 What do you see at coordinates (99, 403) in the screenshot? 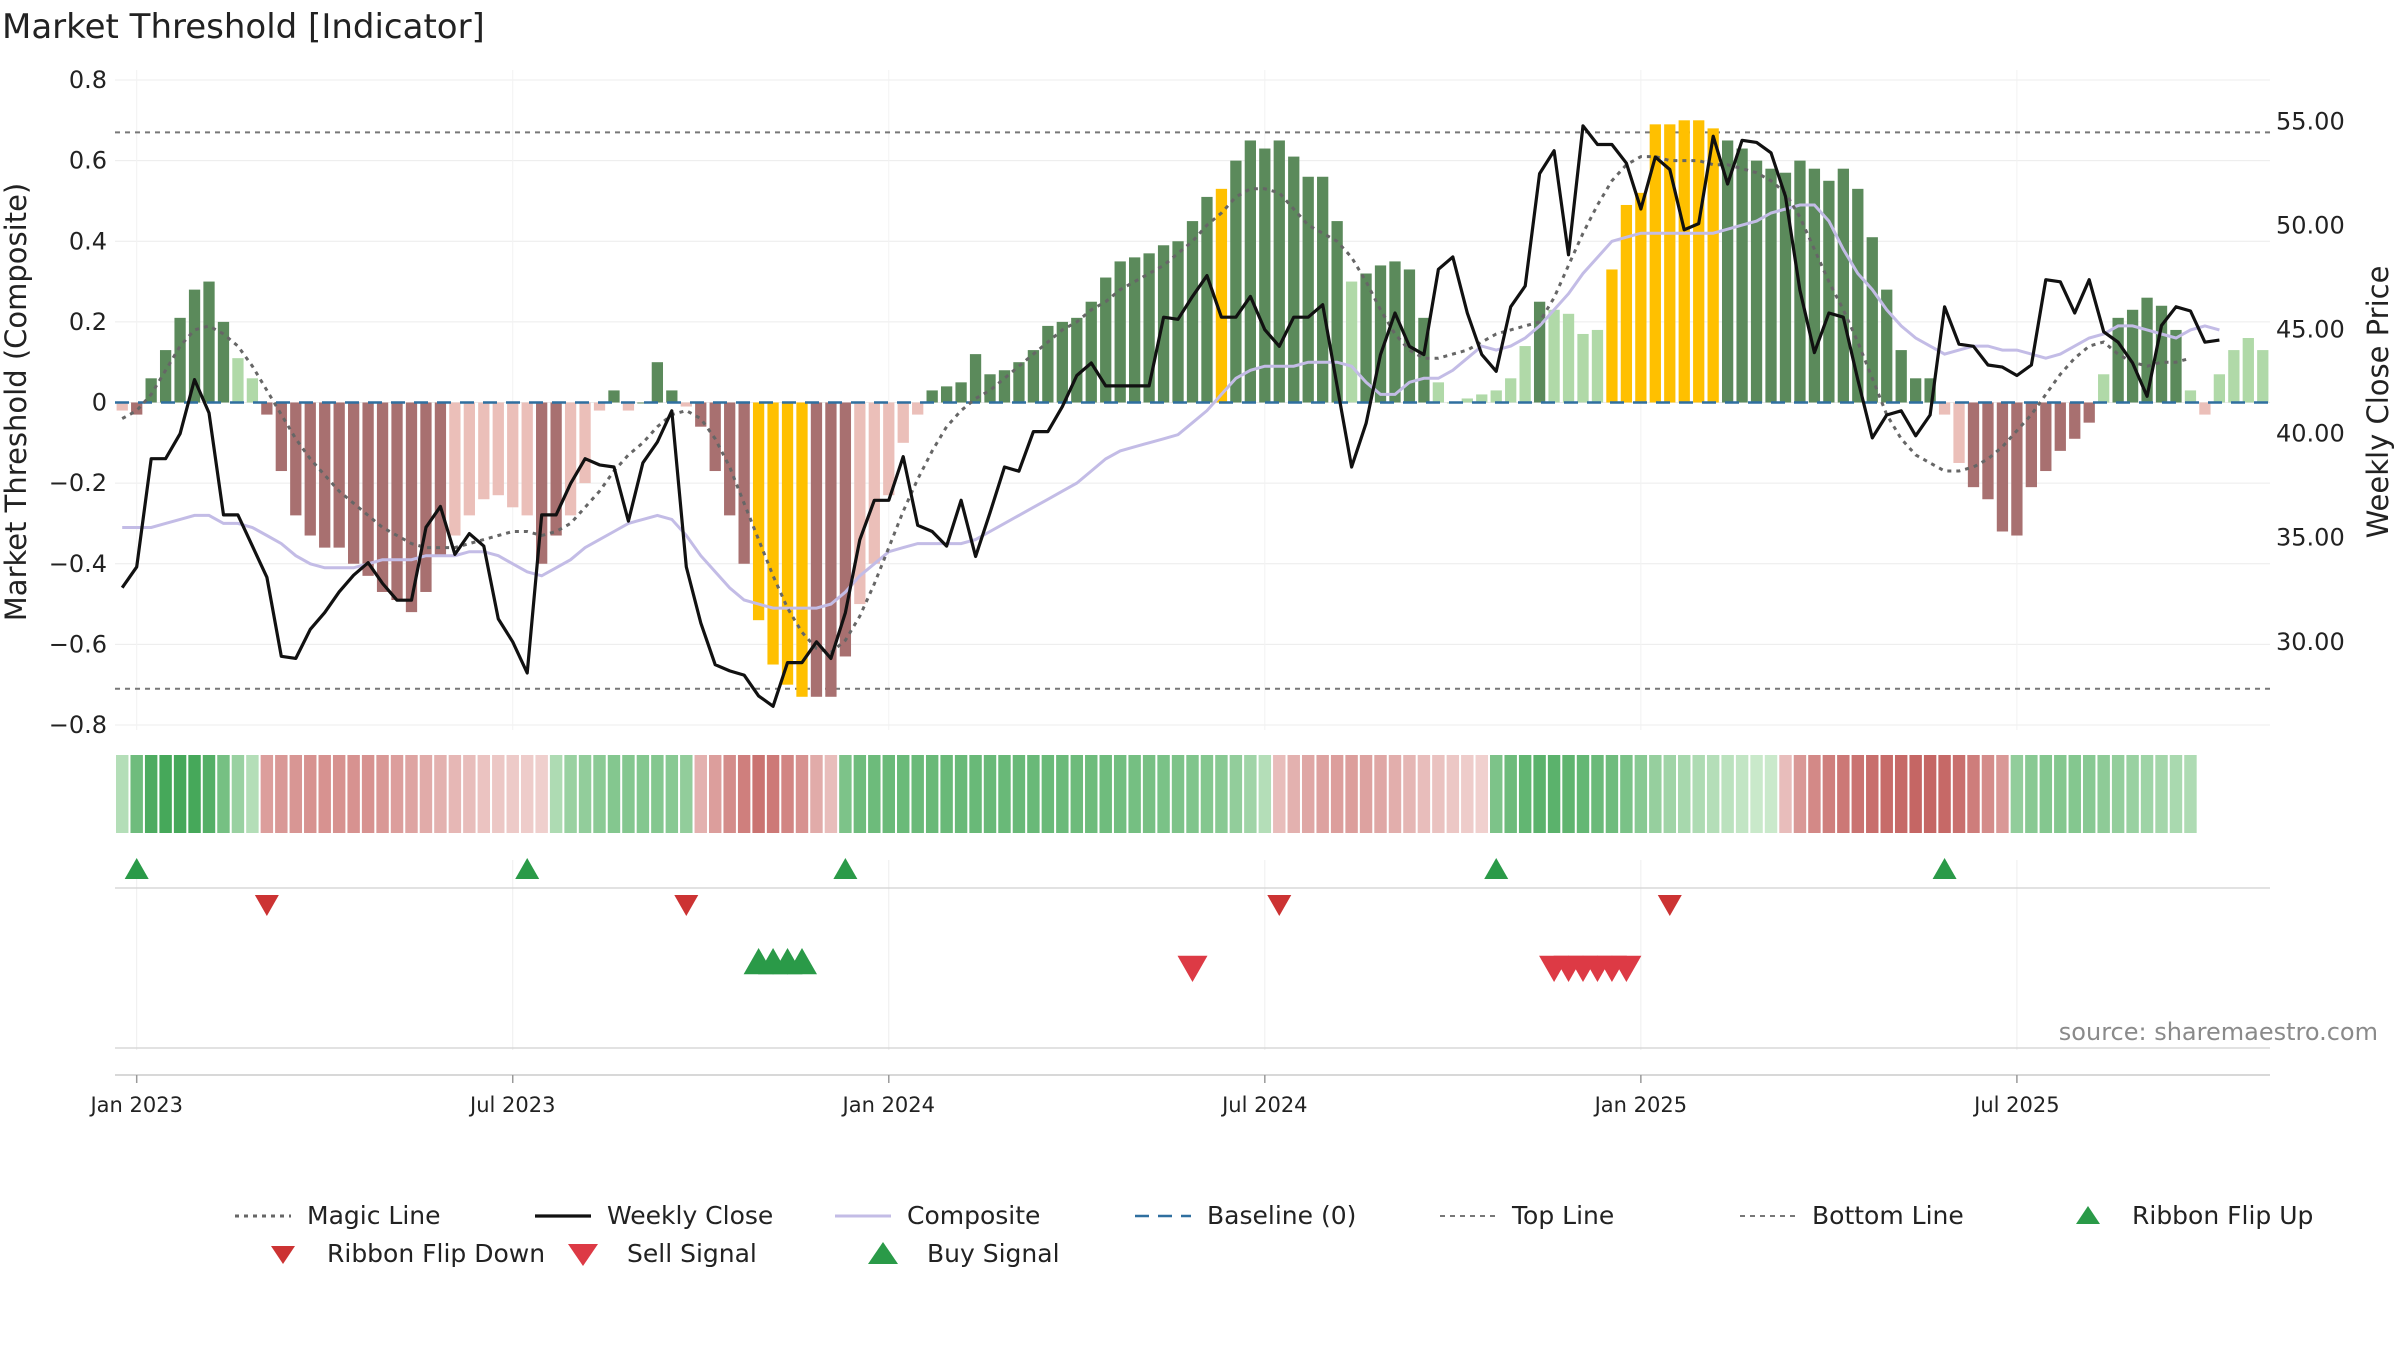
I see `y-left-tick-label: 0` at bounding box center [99, 403].